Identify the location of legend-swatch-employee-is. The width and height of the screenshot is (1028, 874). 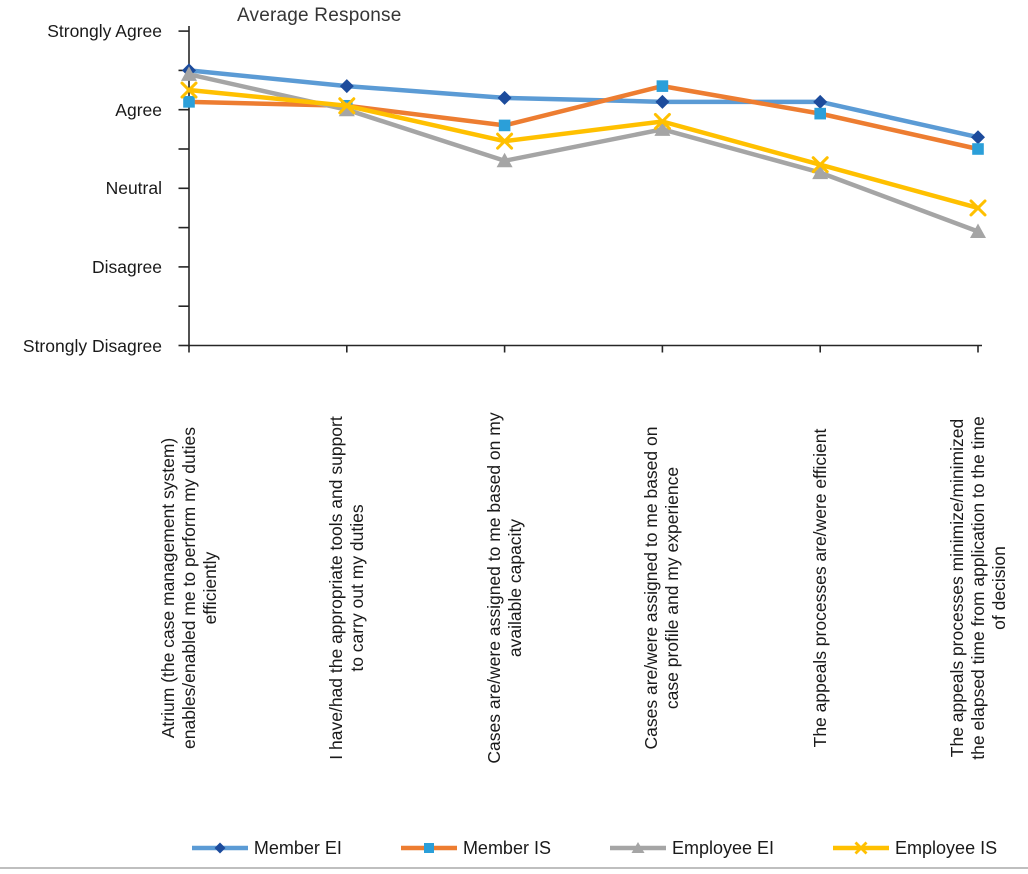
(861, 848).